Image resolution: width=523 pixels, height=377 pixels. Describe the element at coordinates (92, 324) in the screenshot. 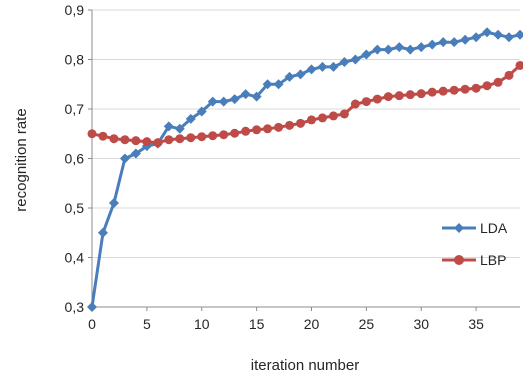

I see `x-tick-label: 0` at that location.